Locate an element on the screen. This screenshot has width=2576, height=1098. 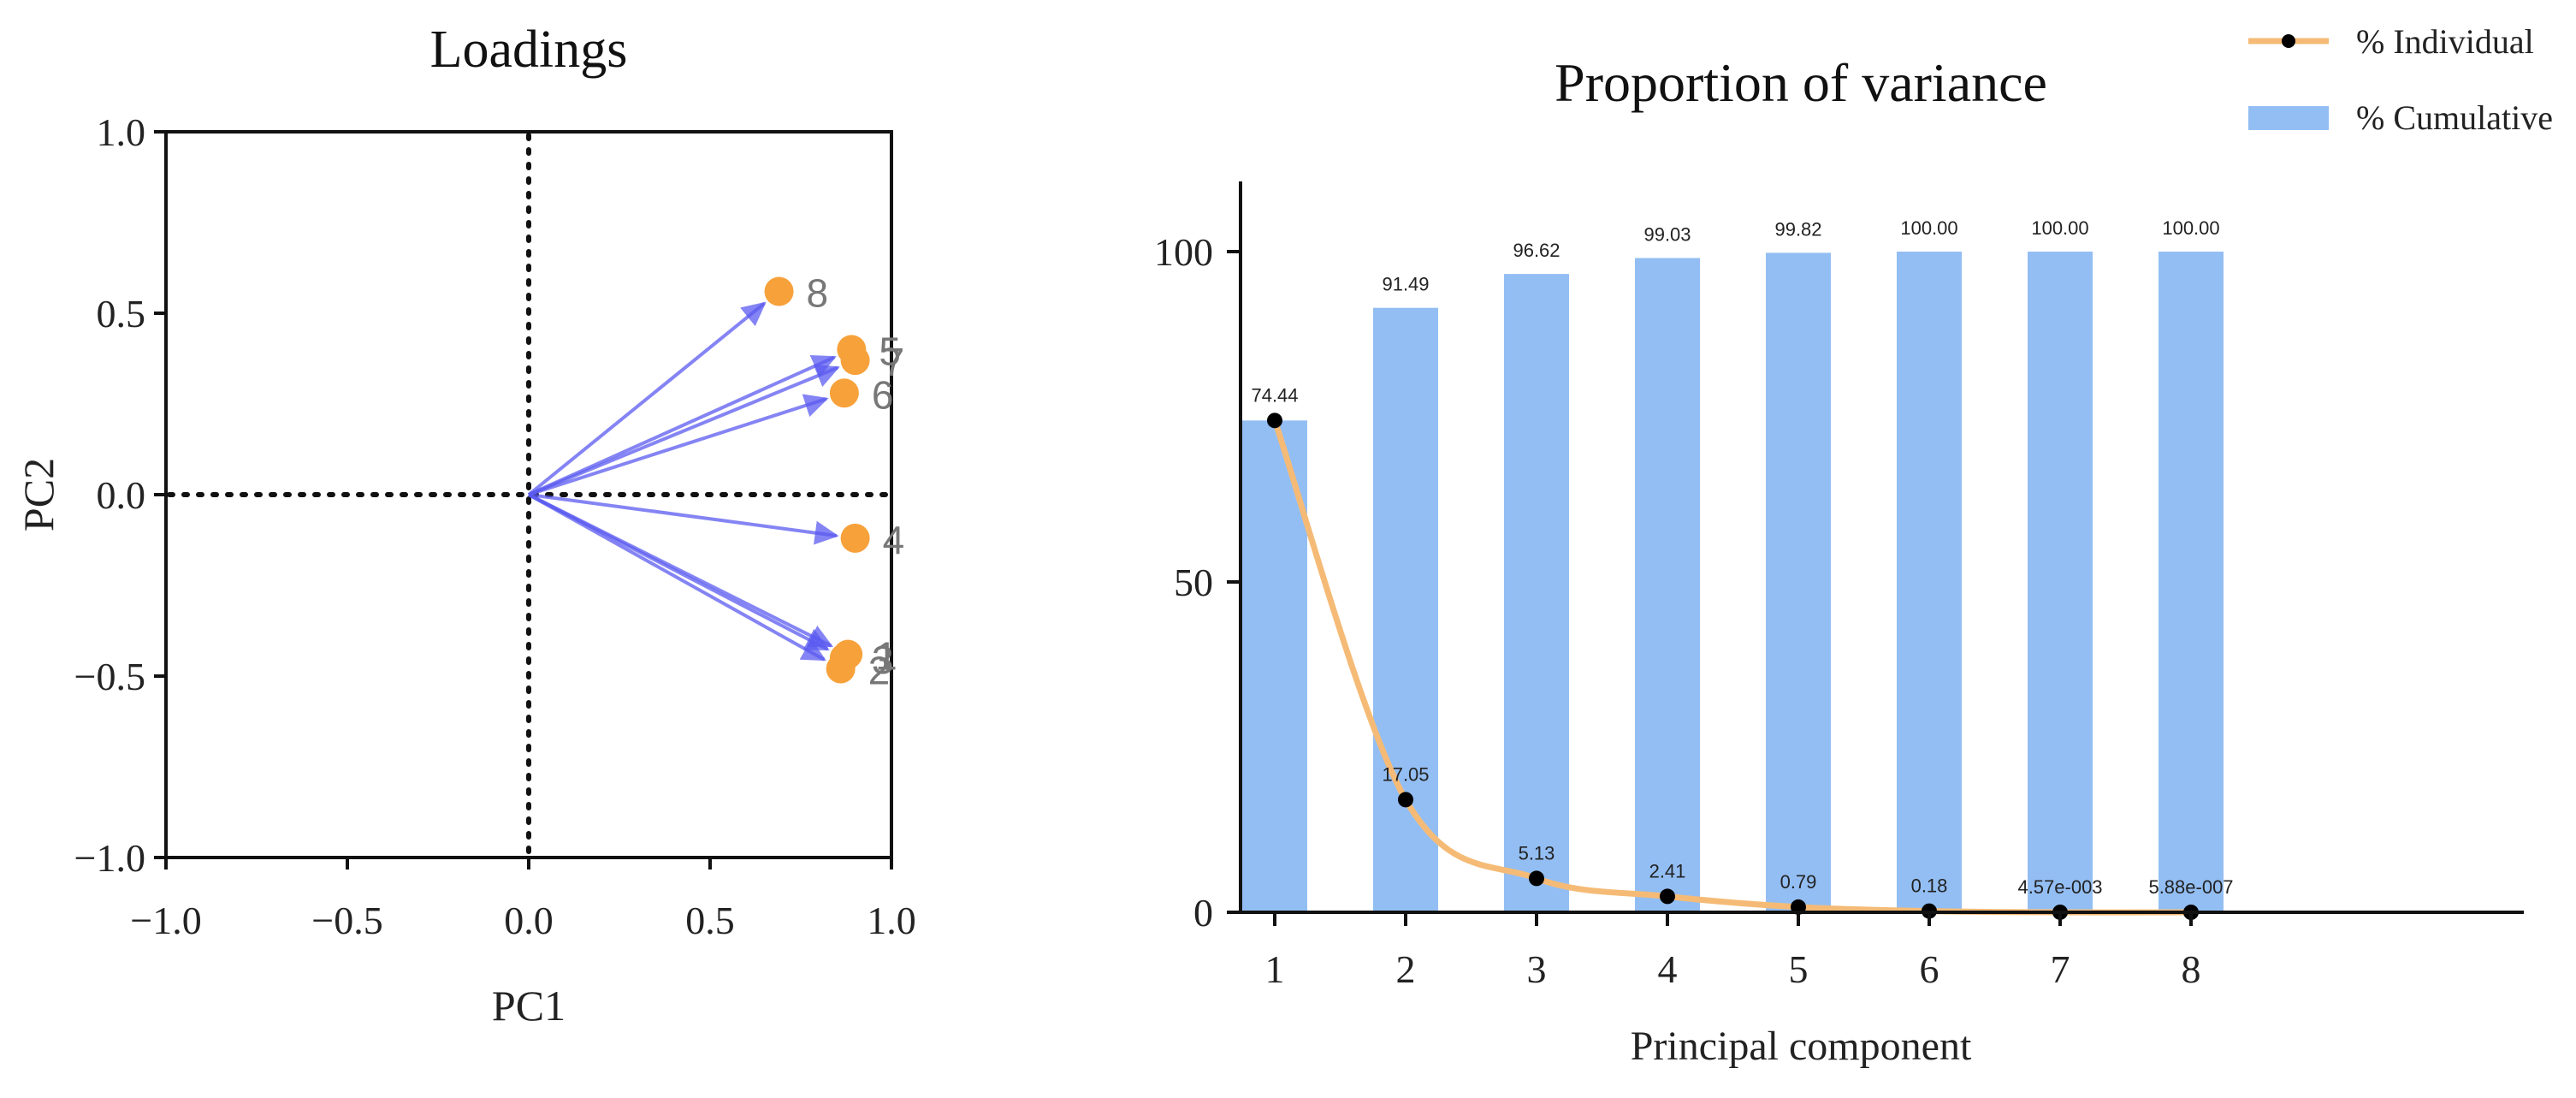
y-tick-label: 0.5 is located at coordinates (121, 313).